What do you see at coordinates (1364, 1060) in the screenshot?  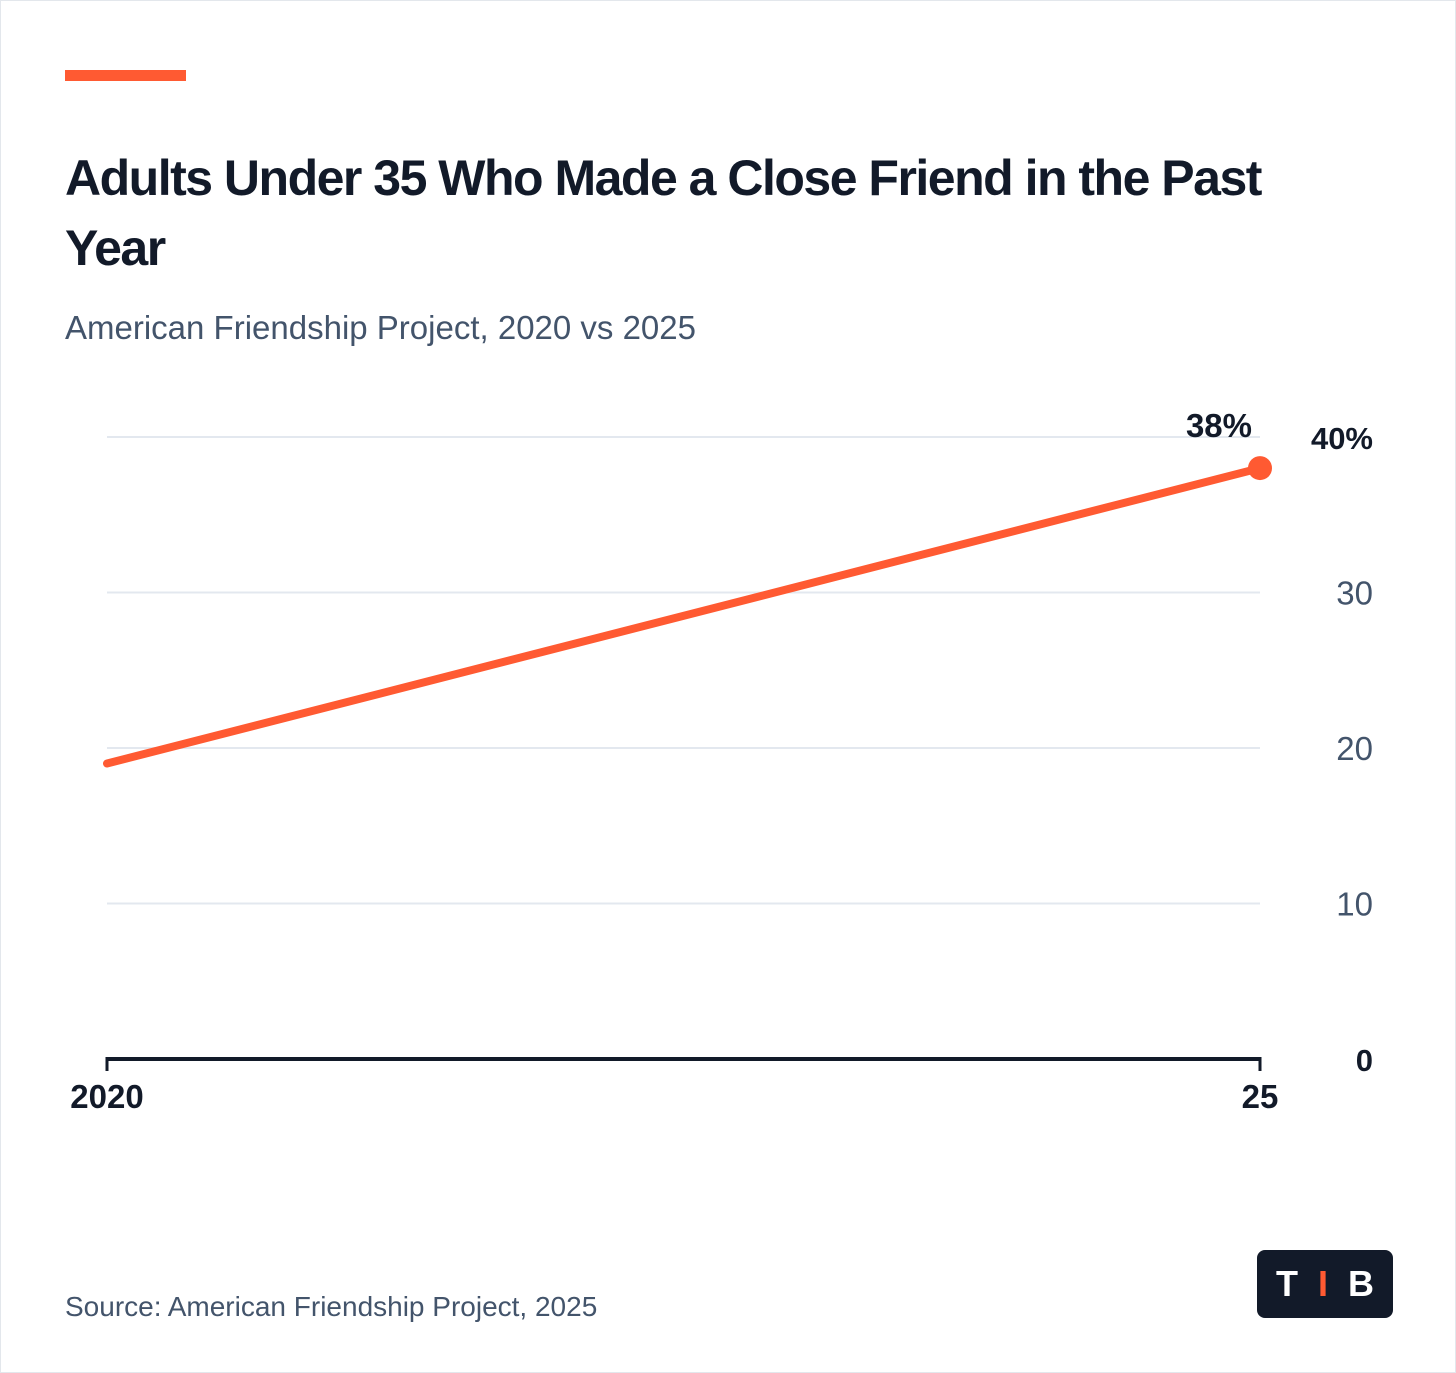 I see `y-tick-label: 0` at bounding box center [1364, 1060].